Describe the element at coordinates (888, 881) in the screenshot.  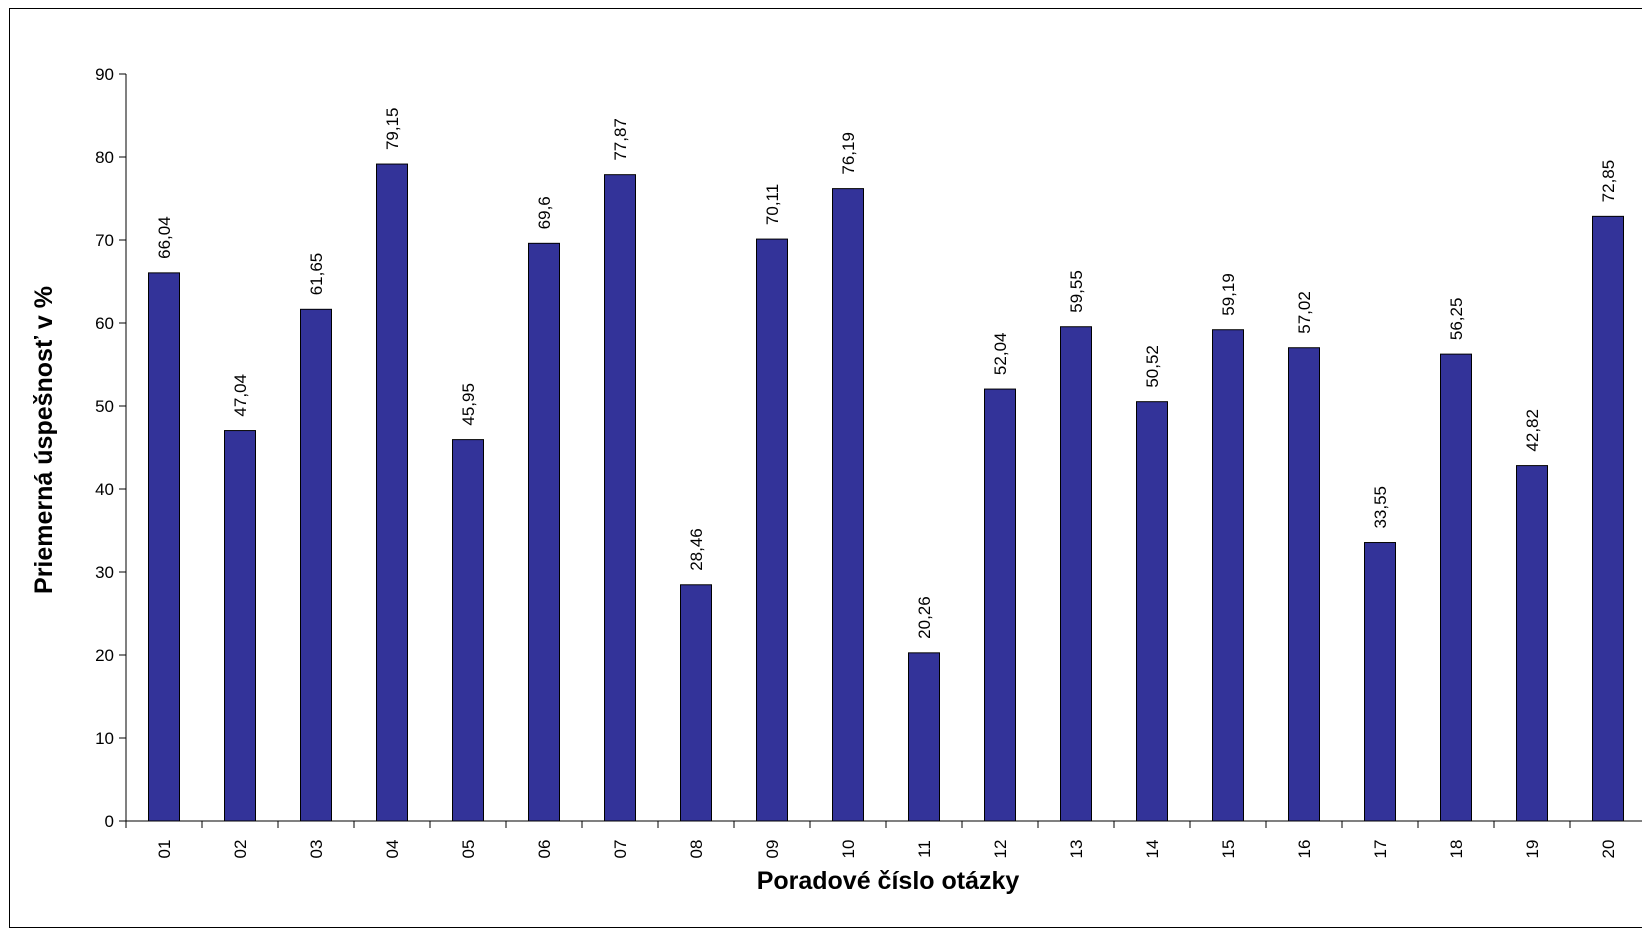
I see `x-axis-title: Poradové číslo otázky` at that location.